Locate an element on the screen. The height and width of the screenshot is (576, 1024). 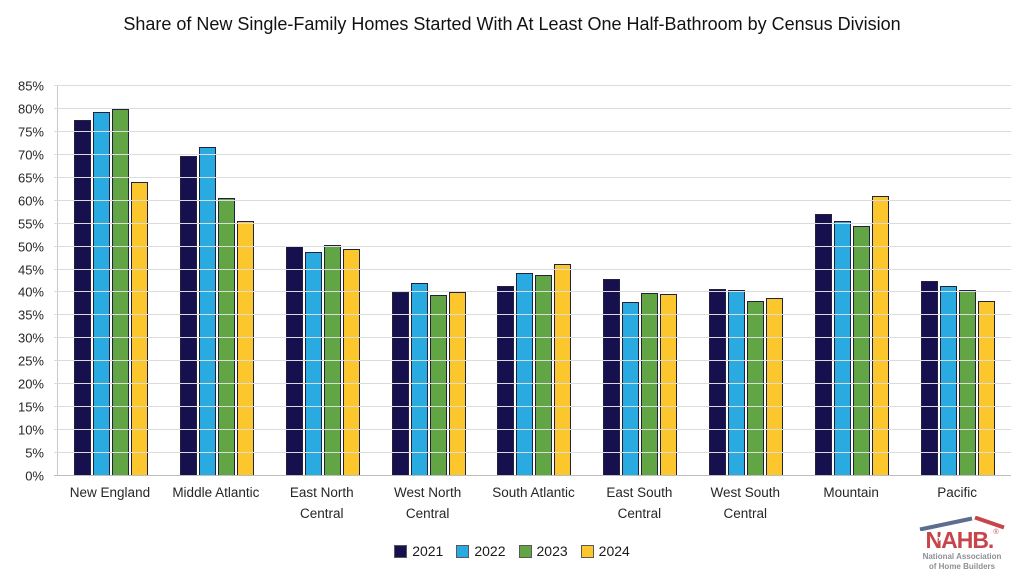
x-category-label: Mountain is located at coordinates (851, 492).